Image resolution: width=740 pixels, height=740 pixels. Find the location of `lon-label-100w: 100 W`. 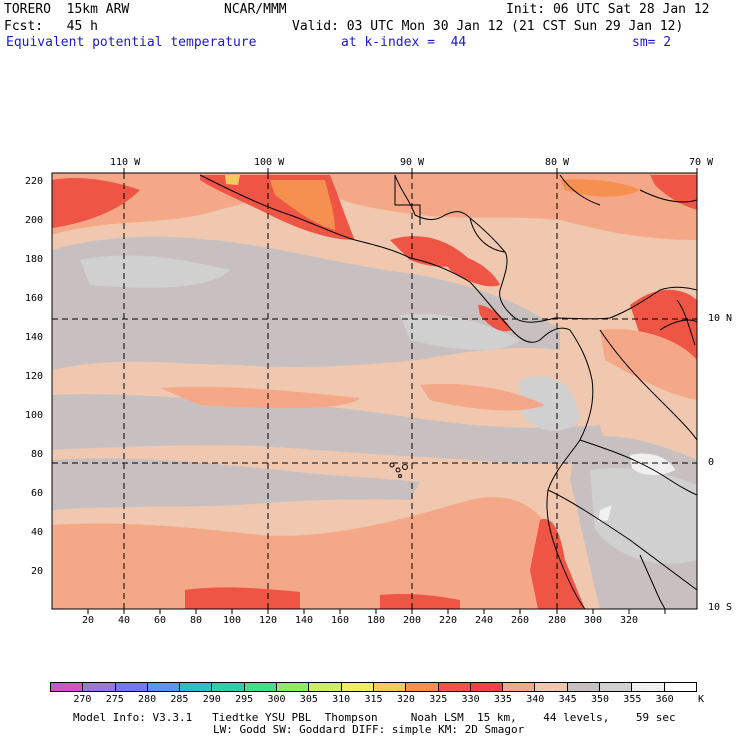

lon-label-100w: 100 W is located at coordinates (269, 162).